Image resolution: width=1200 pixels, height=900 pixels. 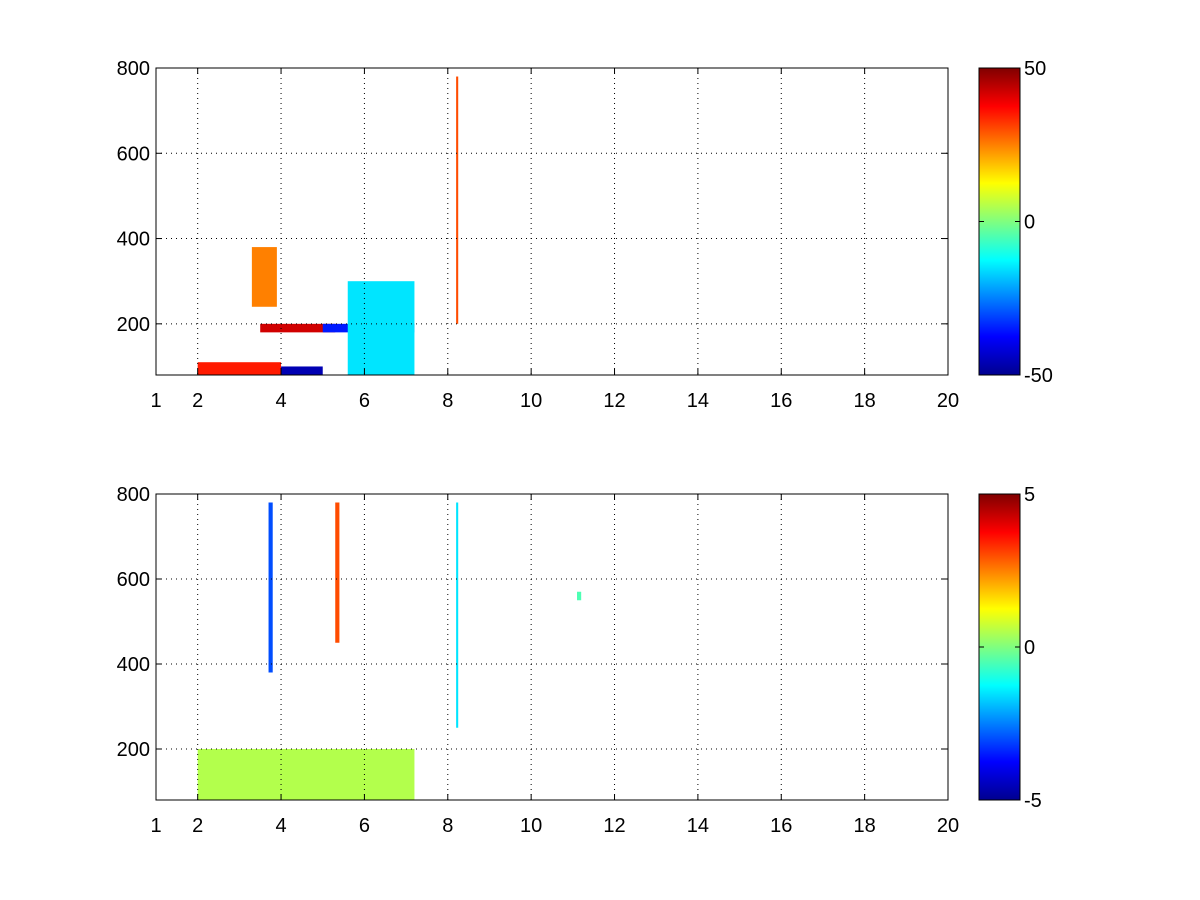 I want to click on colorbar: 50 0 -50, so click(x=1015, y=222).